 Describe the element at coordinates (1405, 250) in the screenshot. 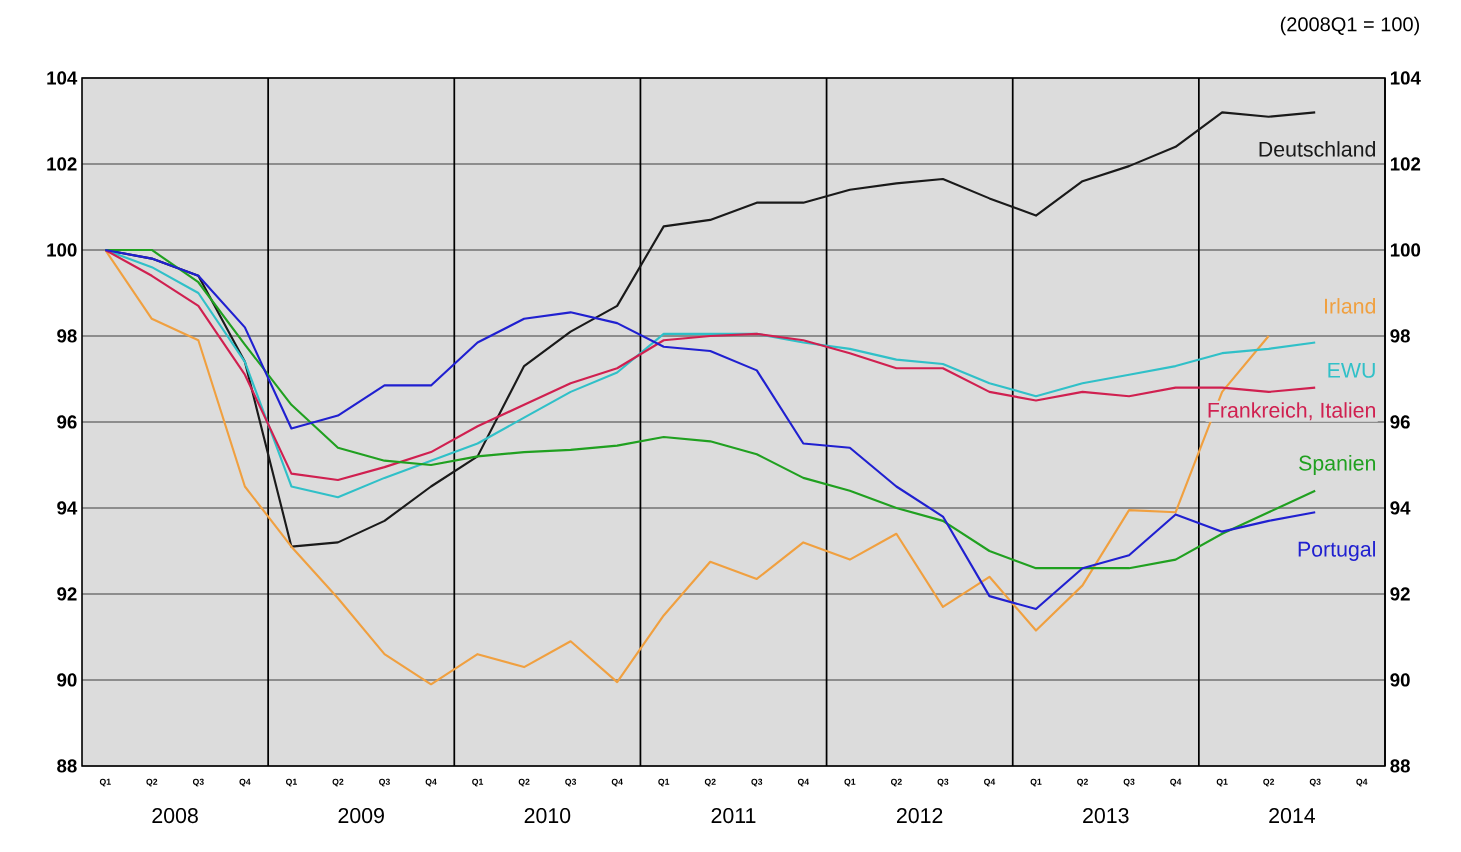

I see `y2-tick-label: 100` at that location.